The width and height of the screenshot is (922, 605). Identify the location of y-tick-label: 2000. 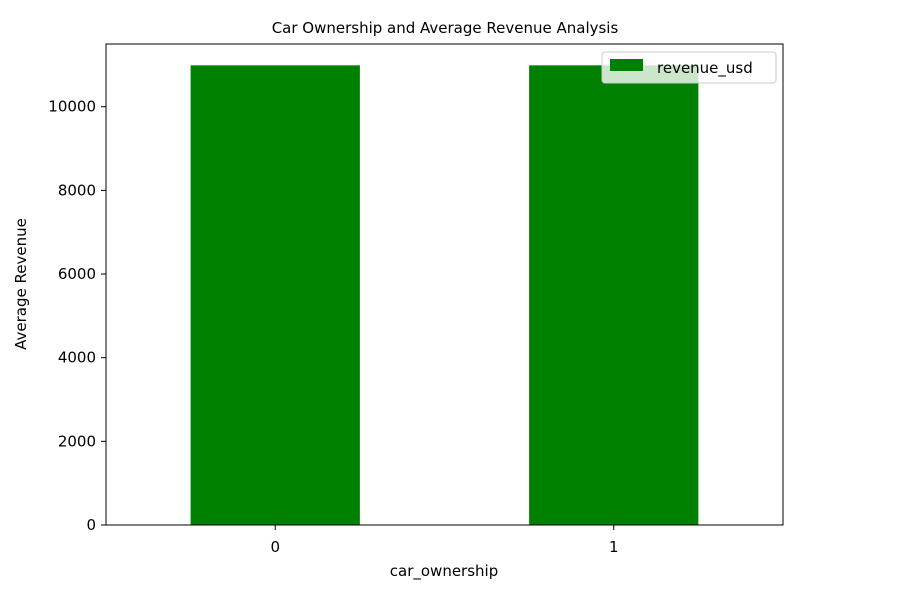
(77, 441).